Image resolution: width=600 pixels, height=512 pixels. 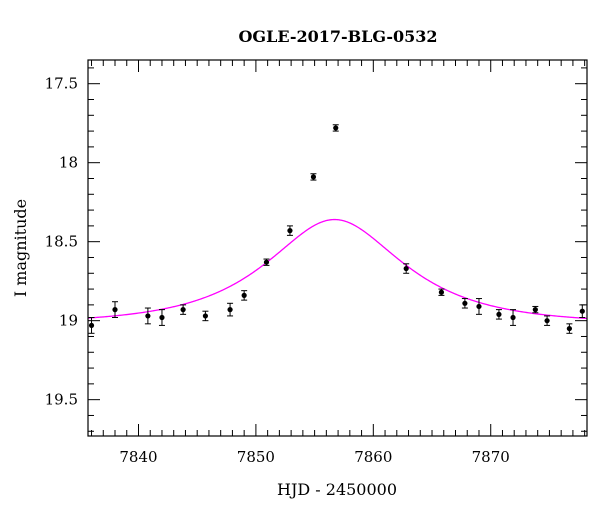 What do you see at coordinates (61, 84) in the screenshot?
I see `y-tick-label: 17.5` at bounding box center [61, 84].